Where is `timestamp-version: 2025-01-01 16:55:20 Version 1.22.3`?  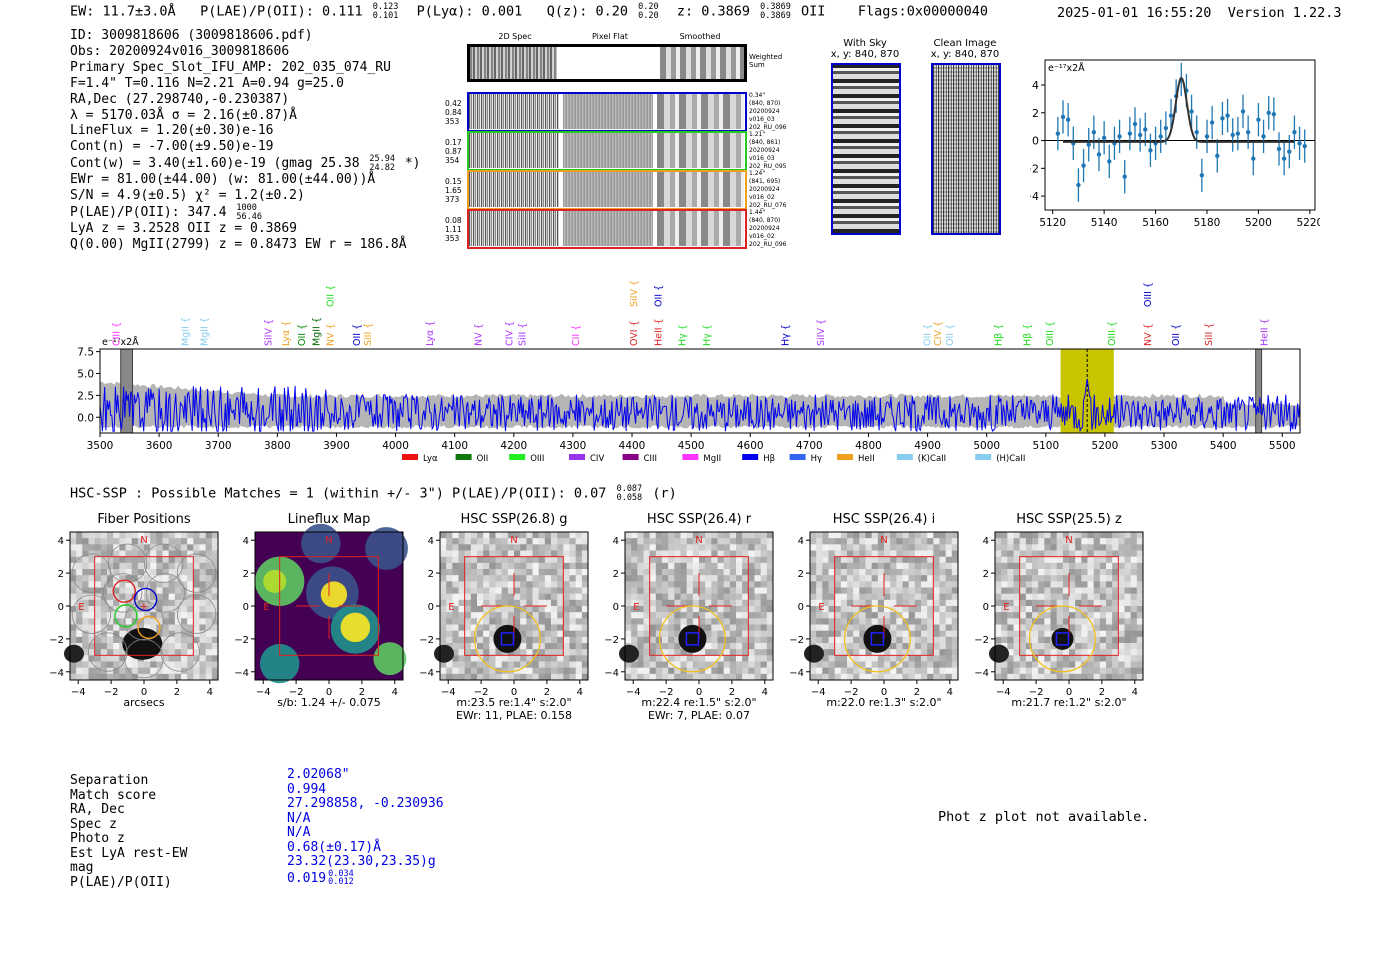
timestamp-version: 2025-01-01 16:55:20 Version 1.22.3 is located at coordinates (1199, 13).